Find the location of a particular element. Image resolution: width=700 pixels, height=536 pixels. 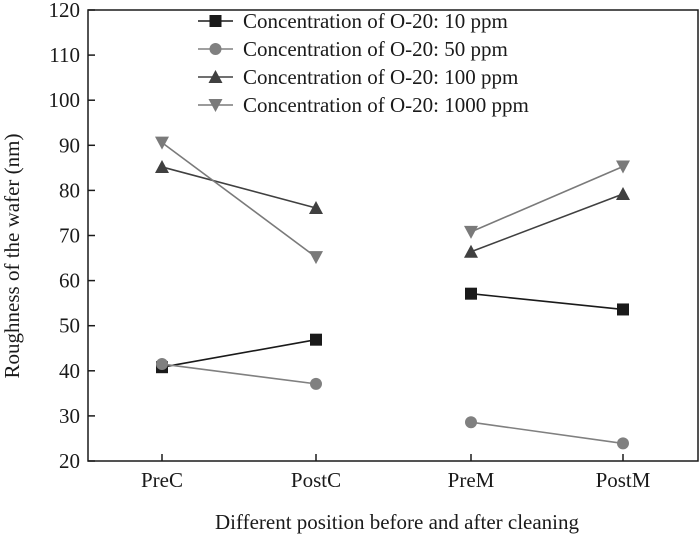

x-tick-label: PostM is located at coordinates (623, 480).